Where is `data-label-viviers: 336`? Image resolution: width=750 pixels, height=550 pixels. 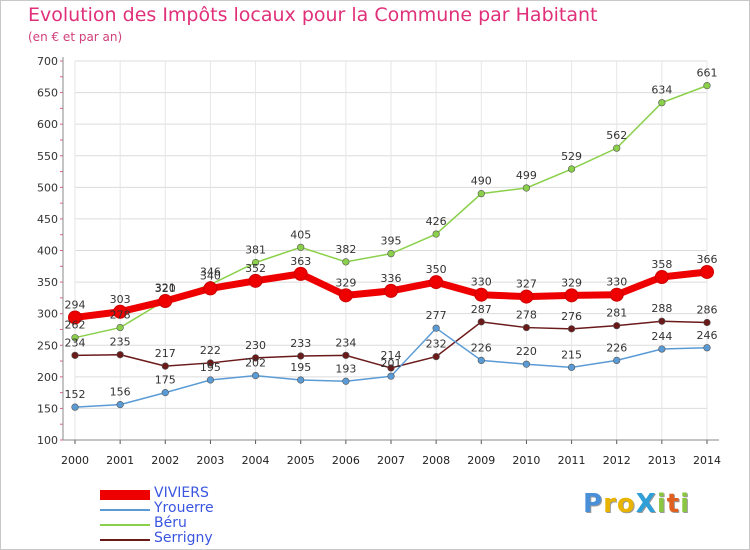 data-label-viviers: 336 is located at coordinates (391, 278).